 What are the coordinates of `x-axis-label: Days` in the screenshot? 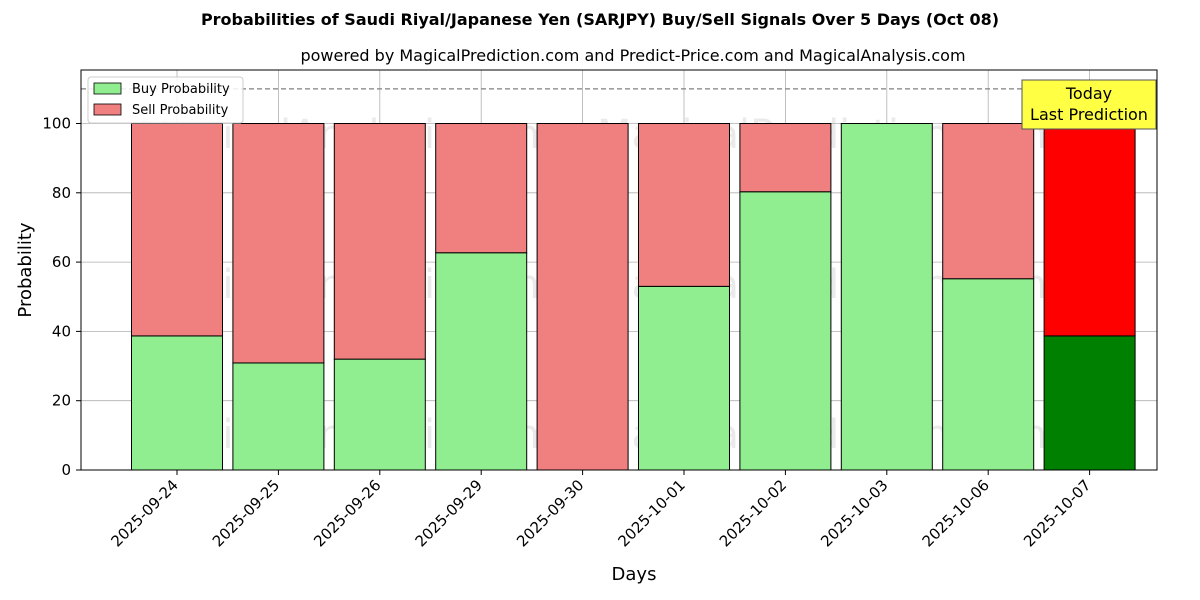 It's located at (634, 574).